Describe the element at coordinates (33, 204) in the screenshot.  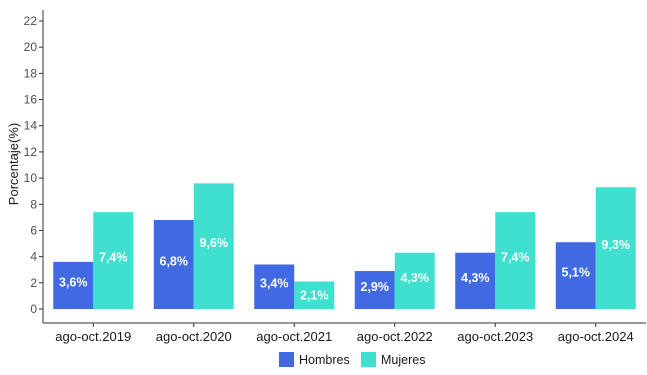
I see `y-tick-label: 8` at that location.